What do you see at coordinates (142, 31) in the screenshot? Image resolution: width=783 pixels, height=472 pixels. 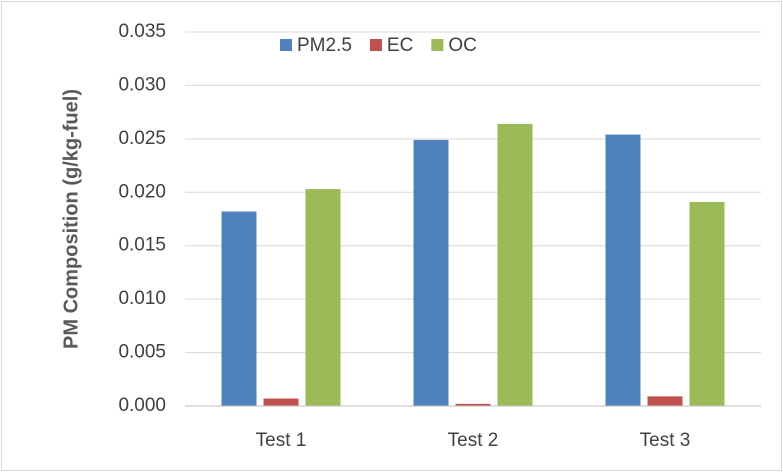 I see `y-tick-label: 0.035` at bounding box center [142, 31].